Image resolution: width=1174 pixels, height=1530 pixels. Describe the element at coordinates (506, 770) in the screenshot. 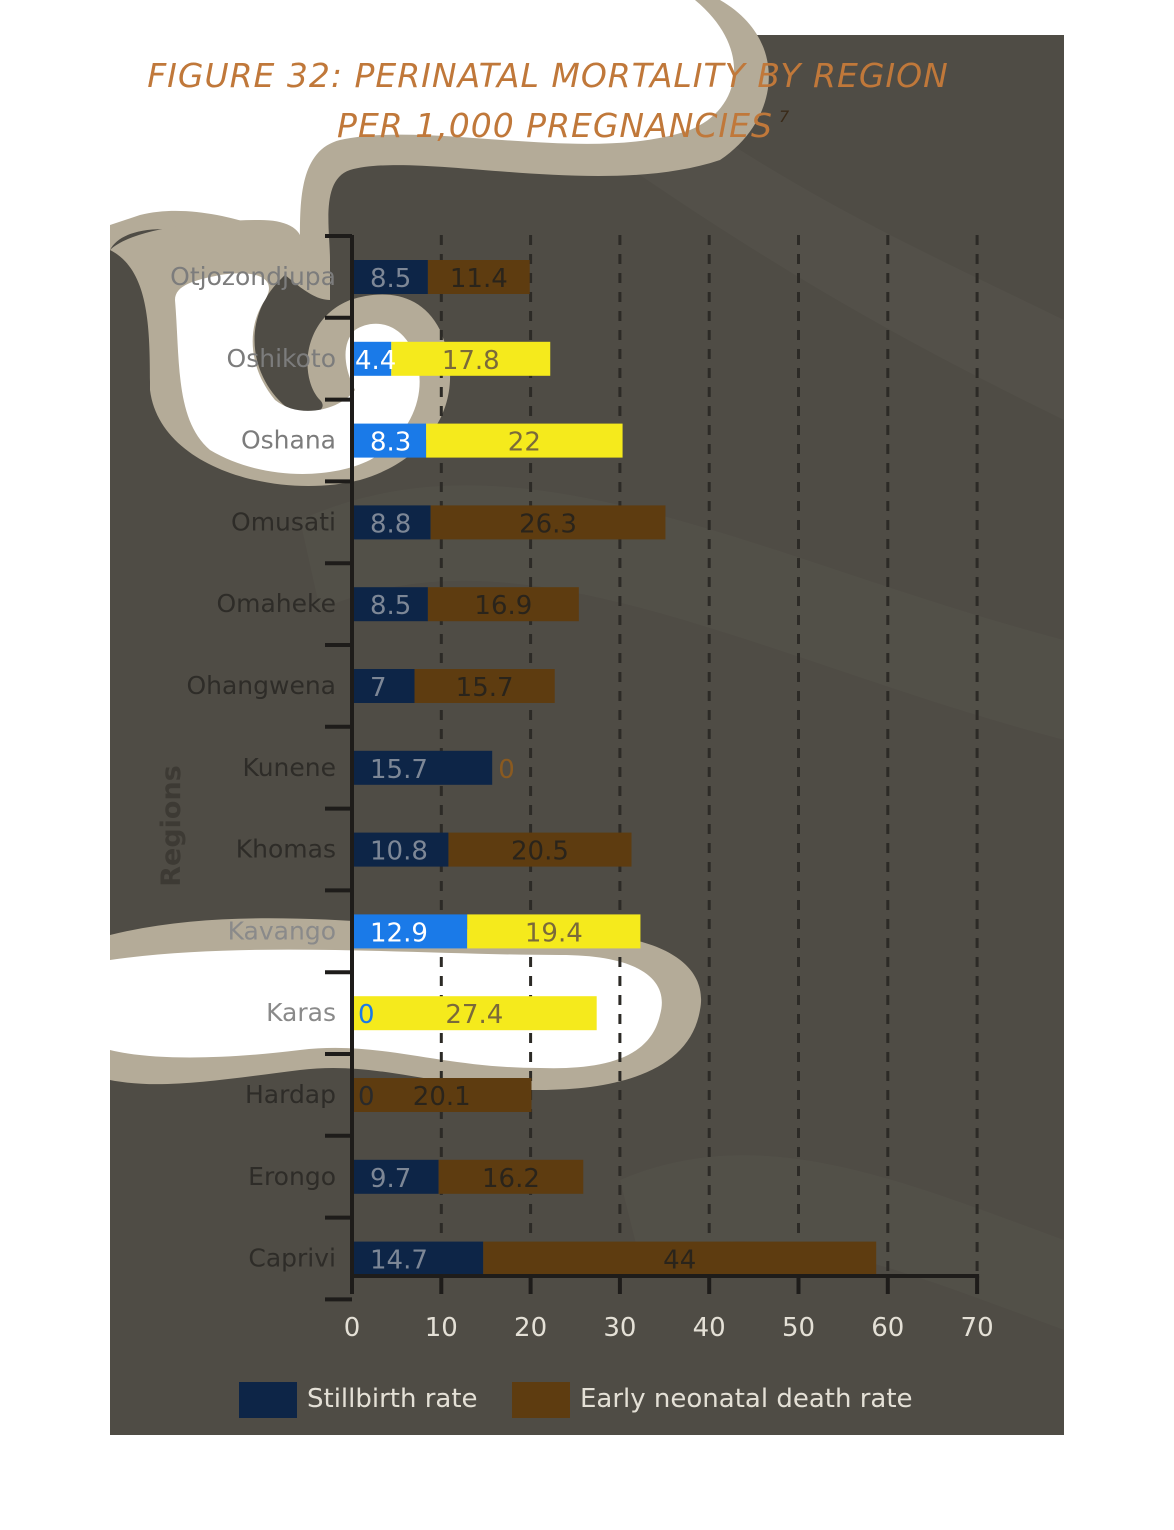

I see `data-label-neonatal: 0` at that location.